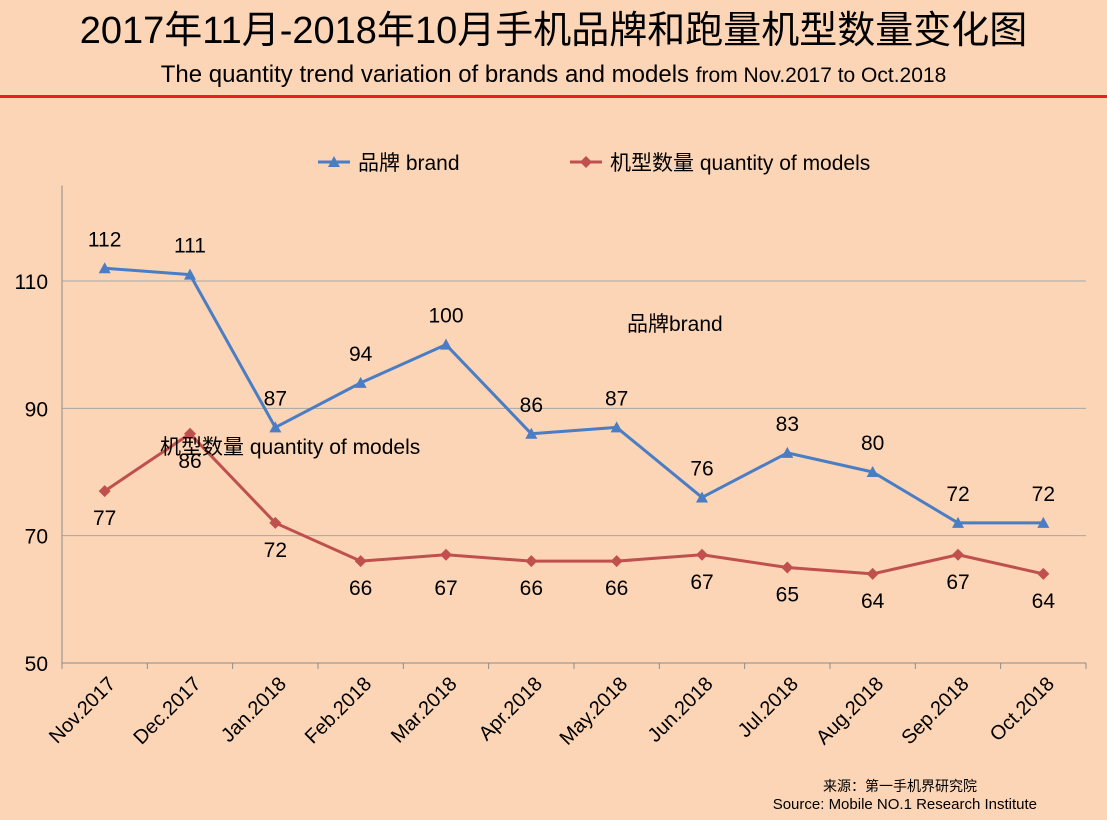 The height and width of the screenshot is (820, 1107). Describe the element at coordinates (1022, 709) in the screenshot. I see `x-tick-label: Oct.2018` at that location.